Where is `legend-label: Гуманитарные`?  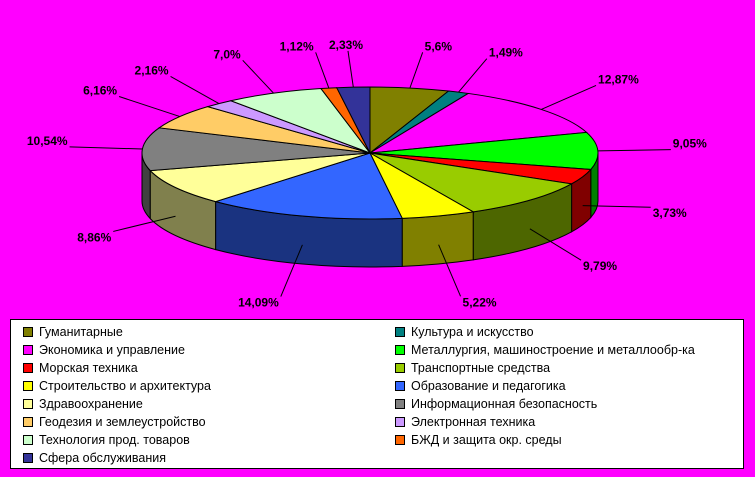
legend-label: Гуманитарные is located at coordinates (81, 332).